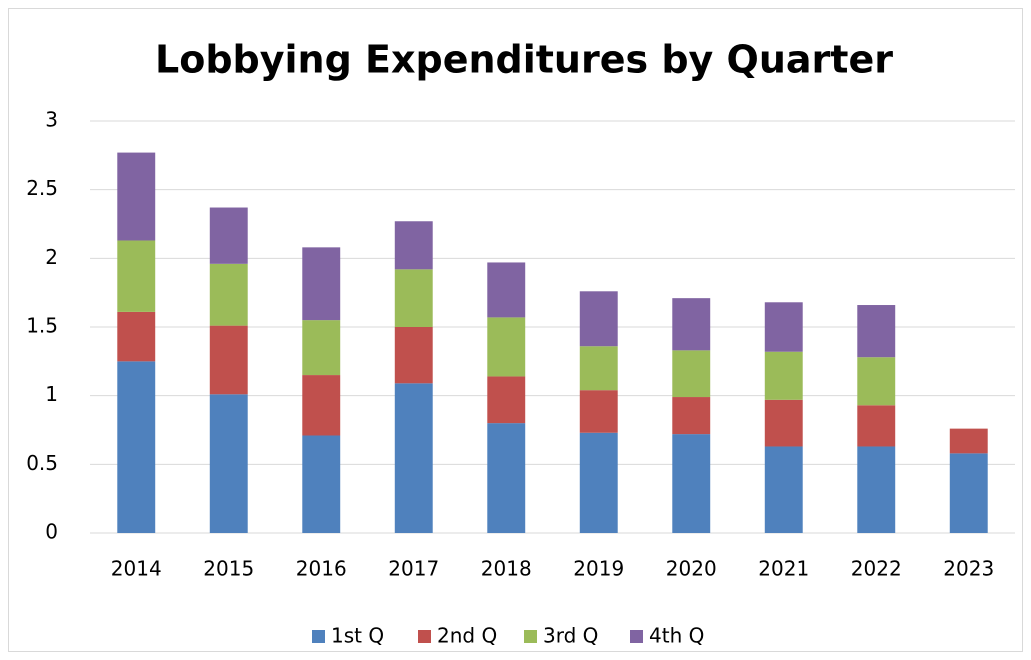 This screenshot has width=1031, height=660. What do you see at coordinates (467, 636) in the screenshot?
I see `legend-label: 2nd Q` at bounding box center [467, 636].